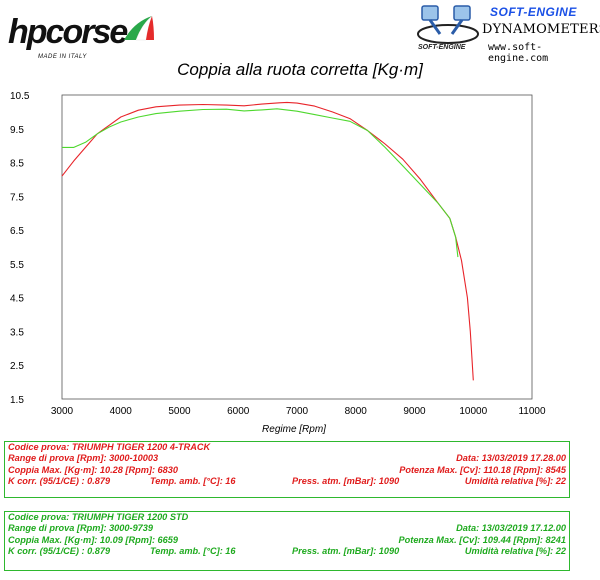 The height and width of the screenshot is (580, 600). What do you see at coordinates (121, 411) in the screenshot?
I see `x-tick-label: 4000` at bounding box center [121, 411].